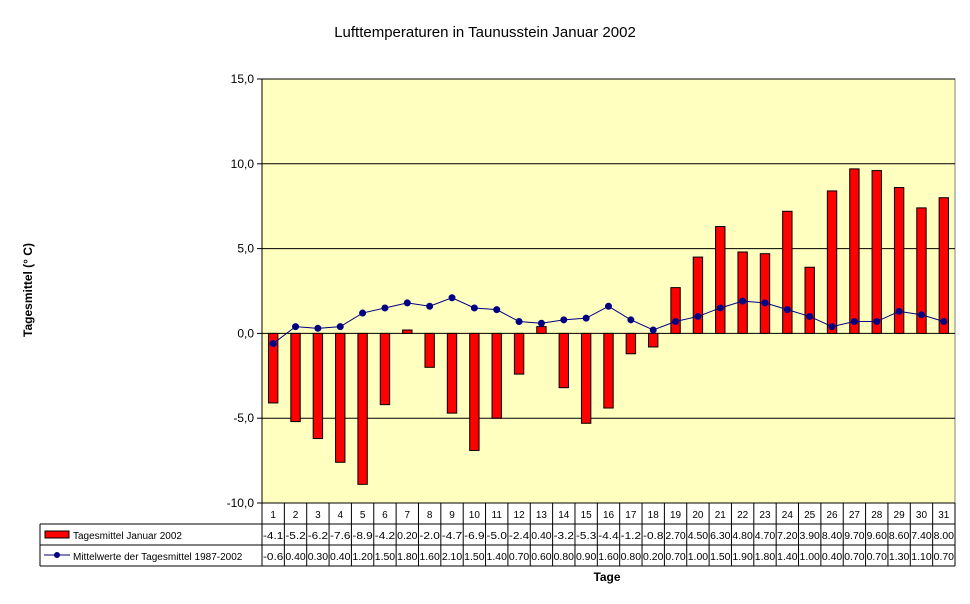  Describe the element at coordinates (742, 557) in the screenshot. I see `data-label: 1.90` at that location.